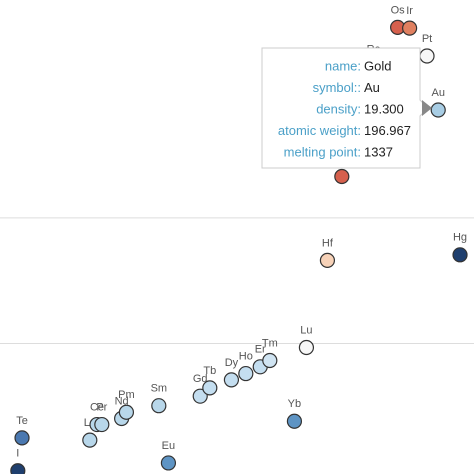 The height and width of the screenshot is (474, 474). Describe the element at coordinates (270, 343) in the screenshot. I see `point-label: Tm` at that location.